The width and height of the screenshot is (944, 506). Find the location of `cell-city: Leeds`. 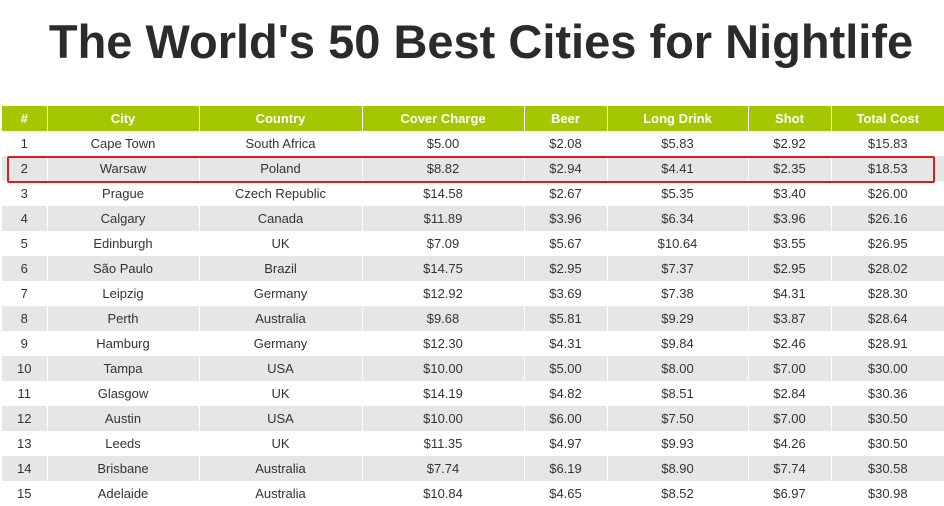

cell-city: Leeds is located at coordinates (123, 443).